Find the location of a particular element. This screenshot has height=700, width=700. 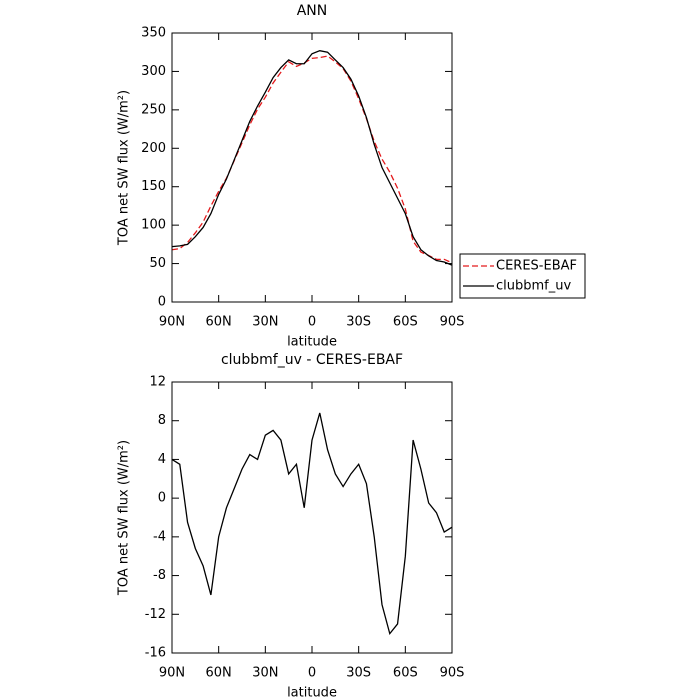

legend-label: CERES-EBAF is located at coordinates (536, 266).